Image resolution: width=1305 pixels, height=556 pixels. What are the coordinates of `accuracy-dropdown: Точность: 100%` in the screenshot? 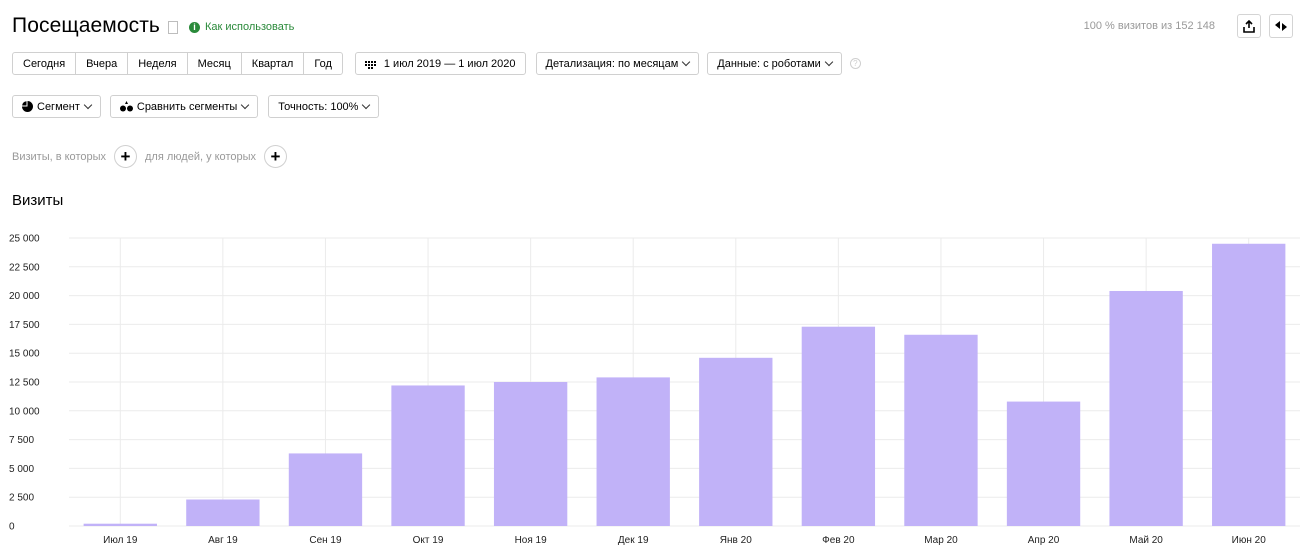 It's located at (324, 106).